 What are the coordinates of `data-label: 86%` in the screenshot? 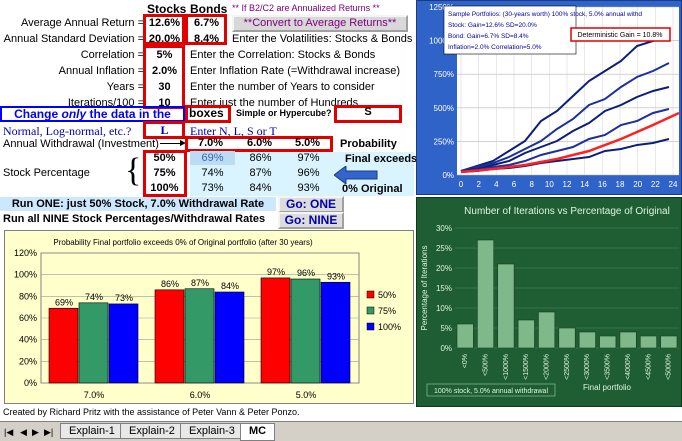 It's located at (170, 284).